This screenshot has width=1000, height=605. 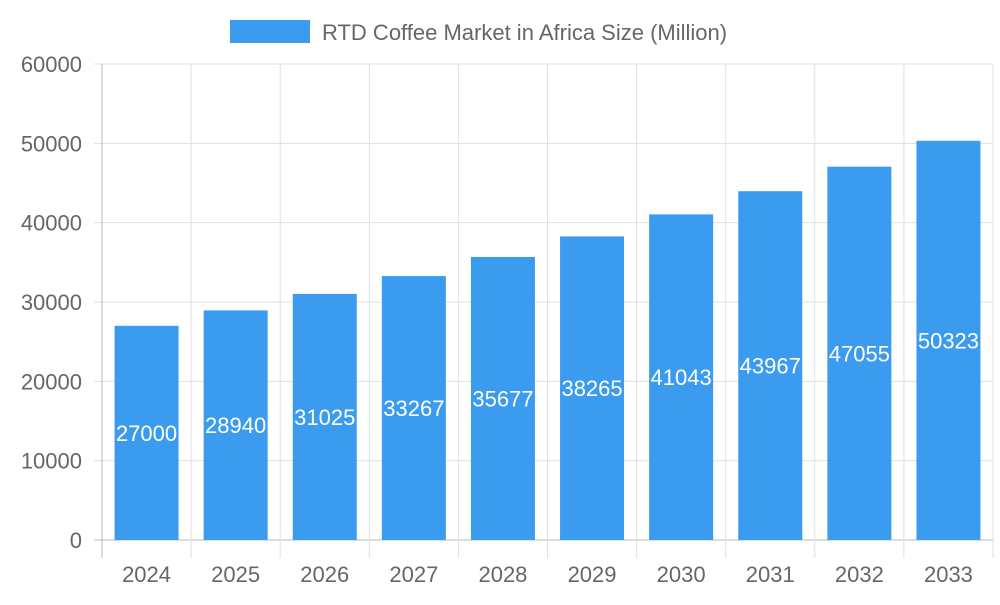 I want to click on y-tick-label: 10000, so click(x=51, y=461).